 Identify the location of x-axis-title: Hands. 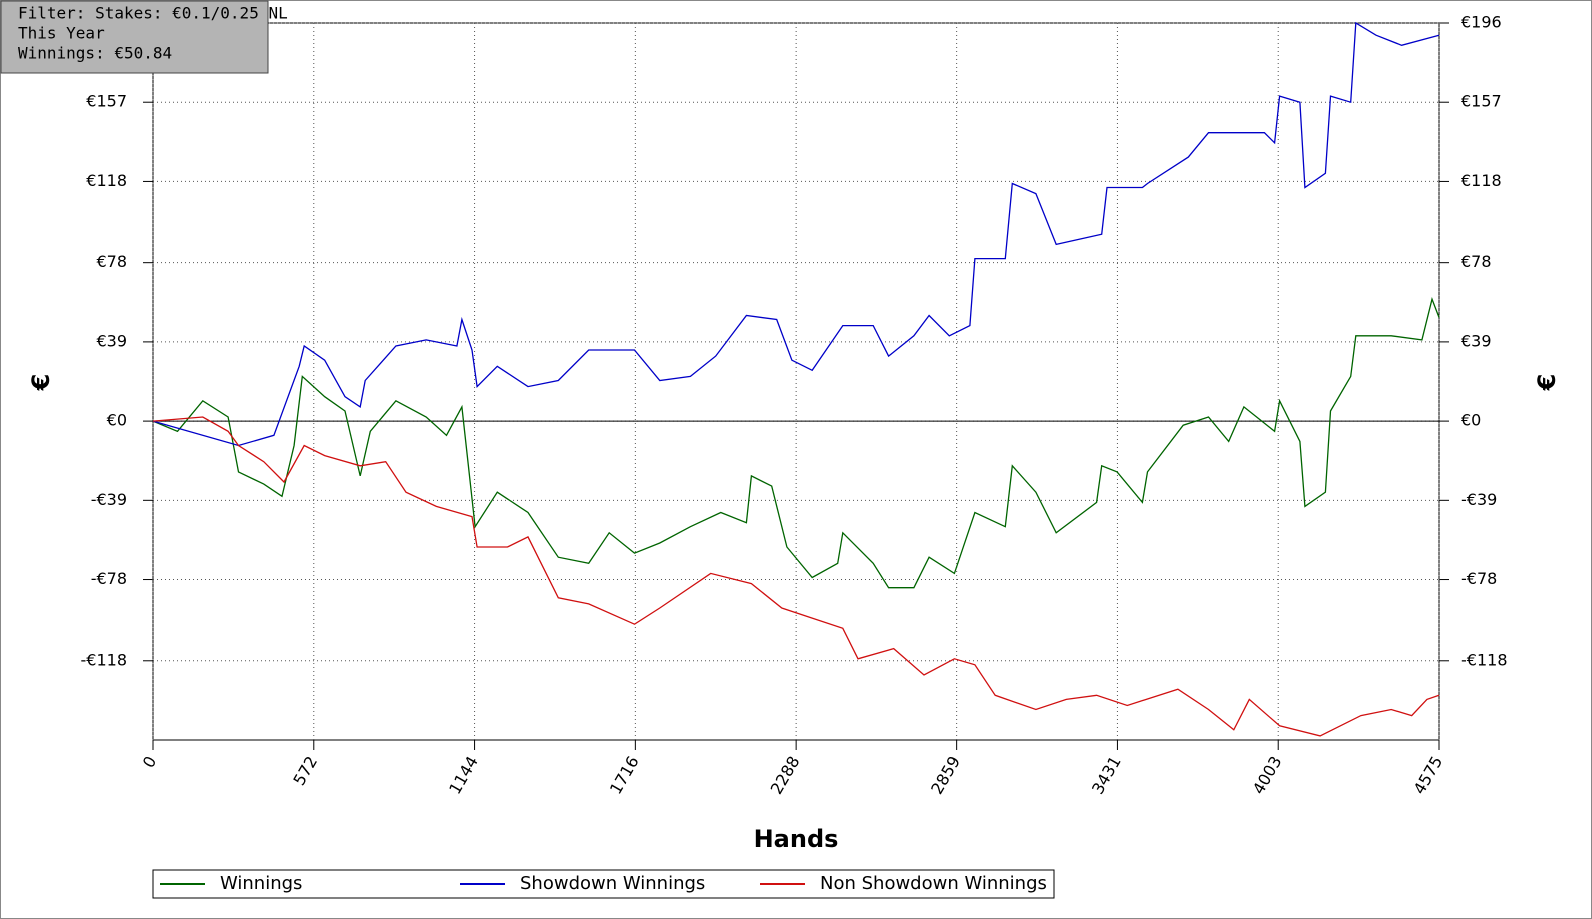
(796, 839).